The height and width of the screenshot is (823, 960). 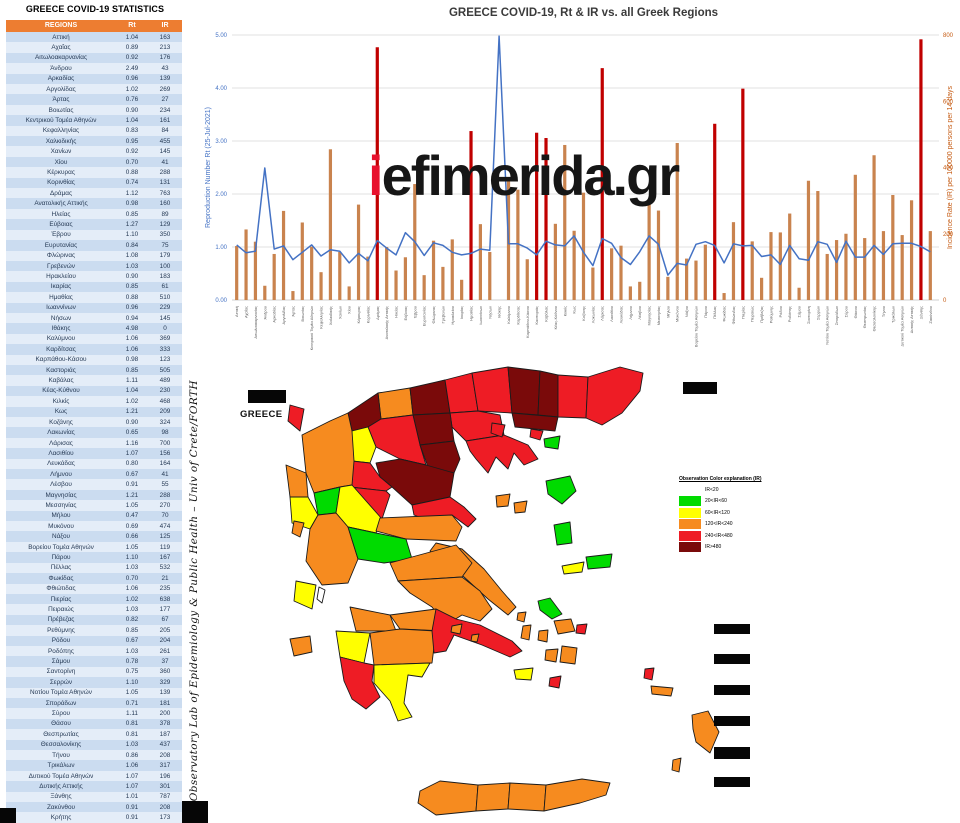 What do you see at coordinates (94, 318) in the screenshot?
I see `table-row: Νήσων 0.94 145` at bounding box center [94, 318].